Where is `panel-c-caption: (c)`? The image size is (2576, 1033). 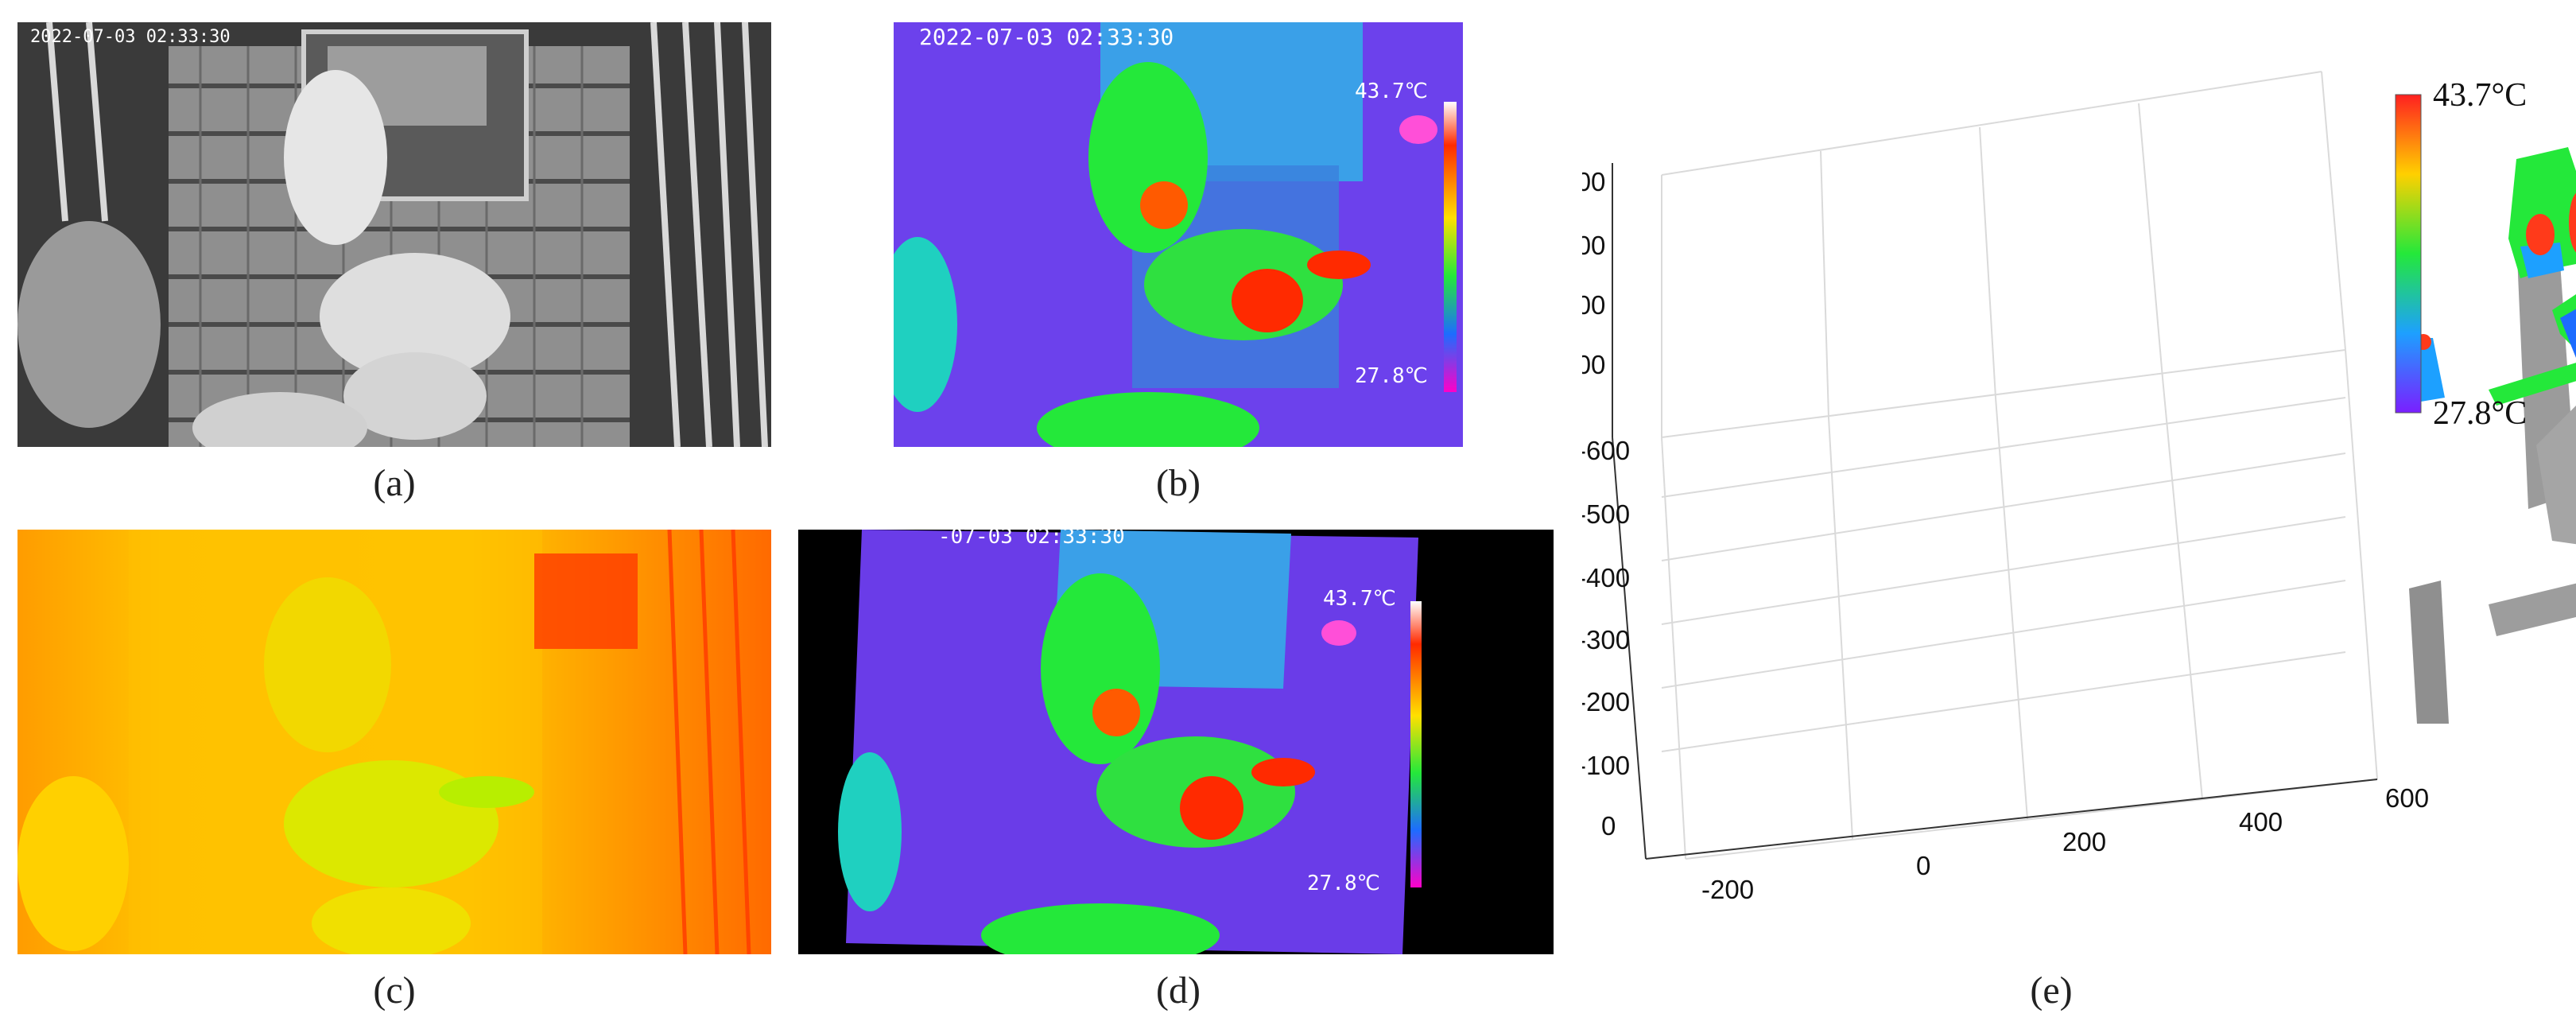
panel-c-caption: (c) is located at coordinates (394, 990).